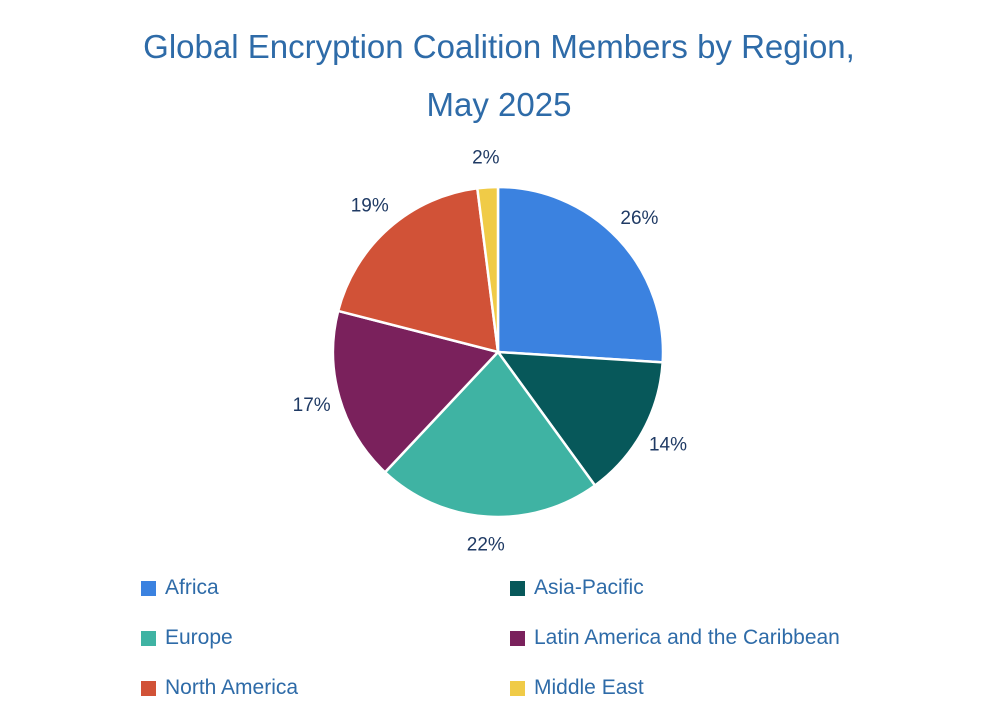  I want to click on legend-item-africa: Africa, so click(180, 588).